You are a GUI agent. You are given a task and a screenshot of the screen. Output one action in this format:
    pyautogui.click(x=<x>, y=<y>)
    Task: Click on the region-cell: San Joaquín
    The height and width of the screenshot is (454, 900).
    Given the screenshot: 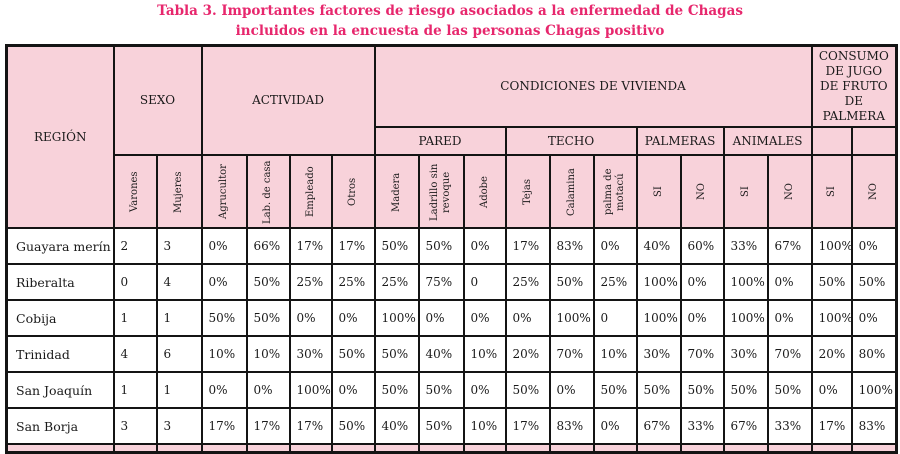 What is the action you would take?
    pyautogui.click(x=60, y=390)
    